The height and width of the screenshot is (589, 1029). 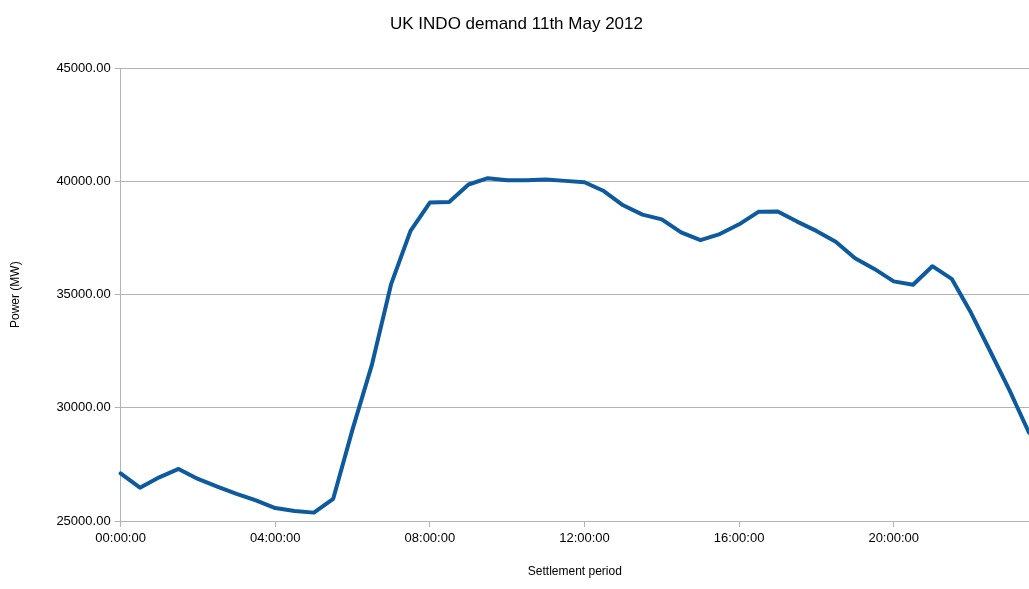 I want to click on x-tick-label: 12:00:00, so click(x=584, y=538).